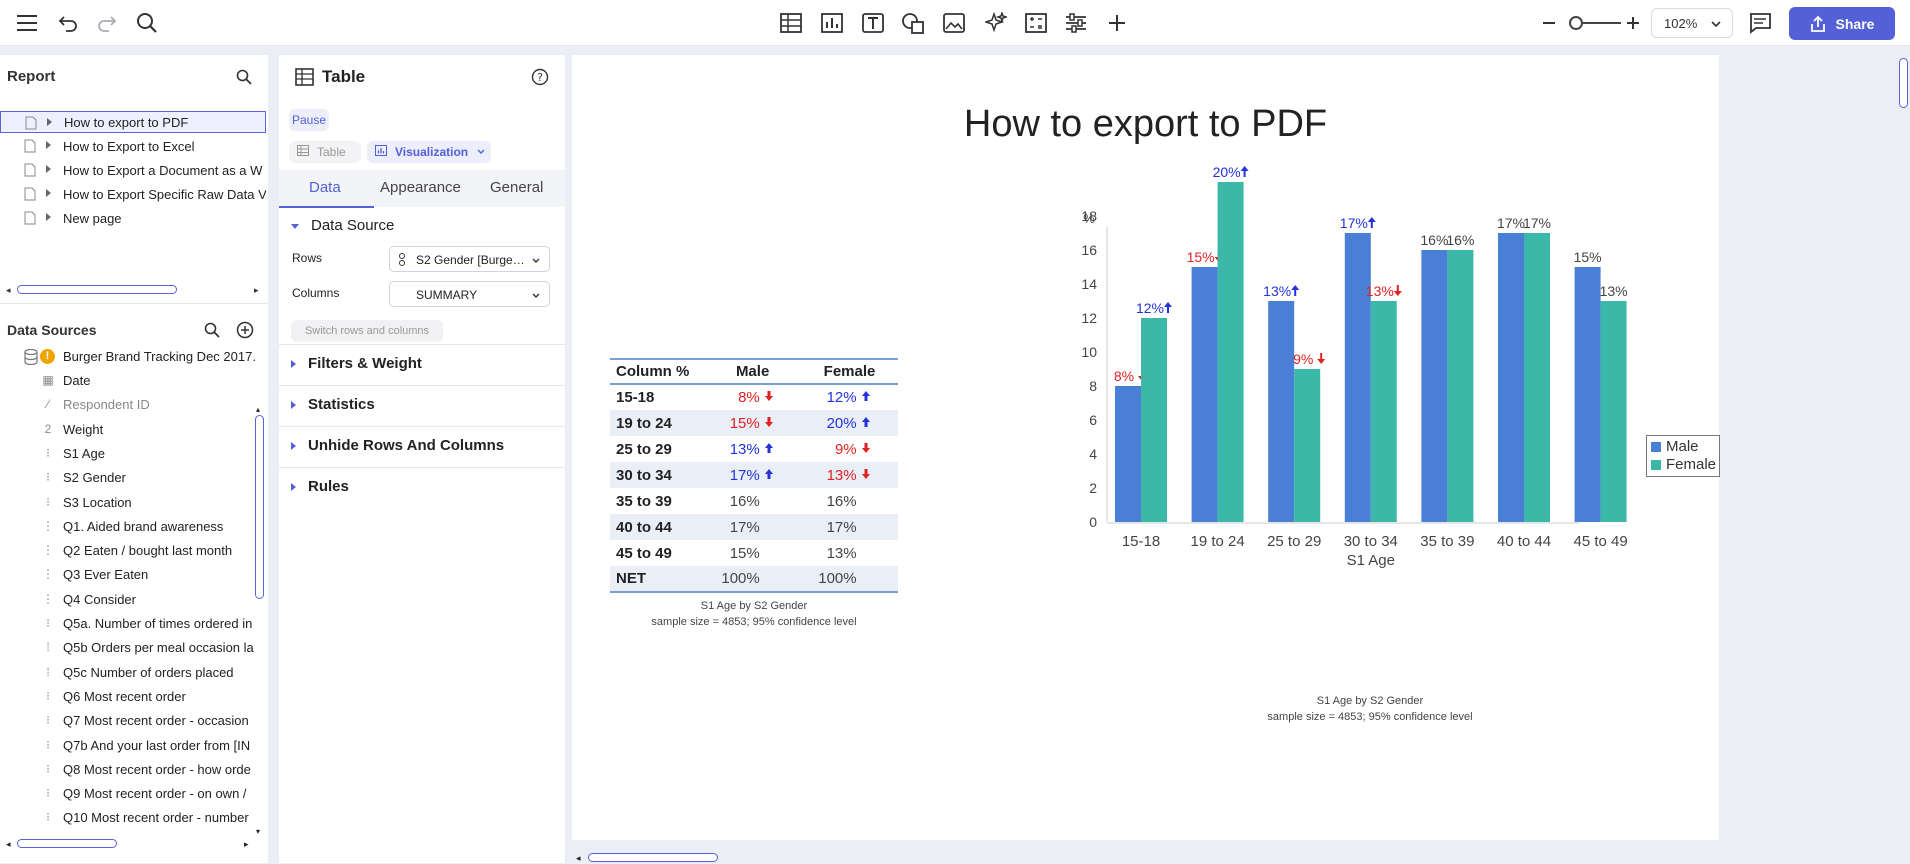 The image size is (1910, 864). I want to click on tab-data: Data, so click(325, 187).